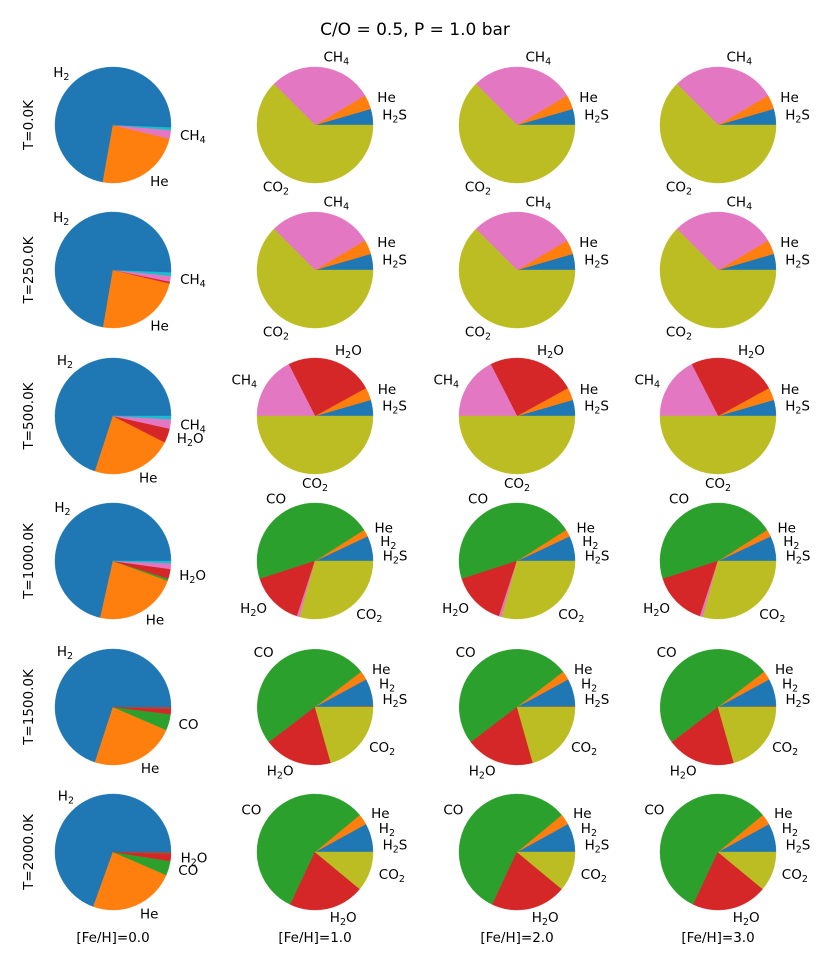 The image size is (830, 966). Describe the element at coordinates (654, 810) in the screenshot. I see `slice-label-co-r5-c3: CO` at that location.